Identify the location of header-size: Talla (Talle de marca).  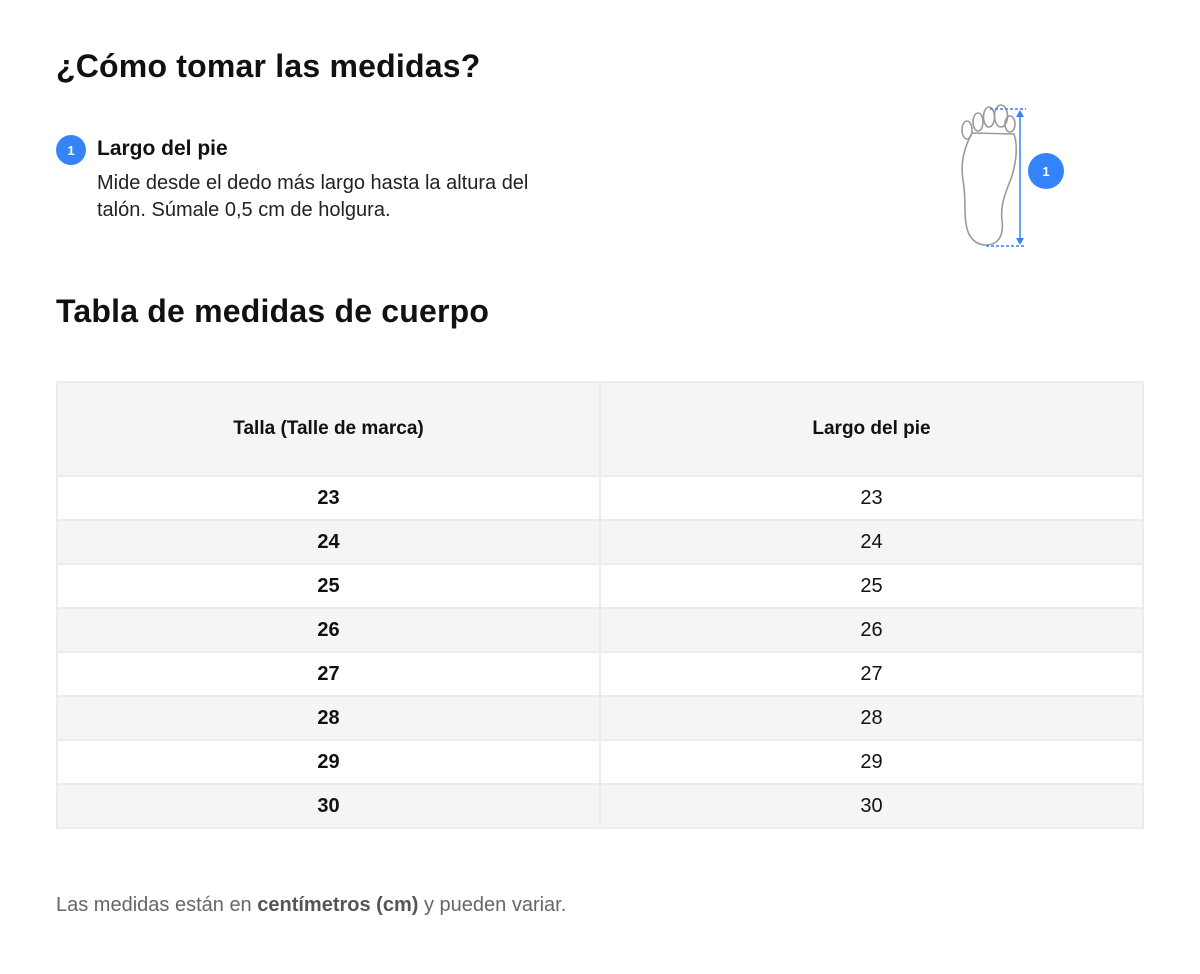
(328, 429).